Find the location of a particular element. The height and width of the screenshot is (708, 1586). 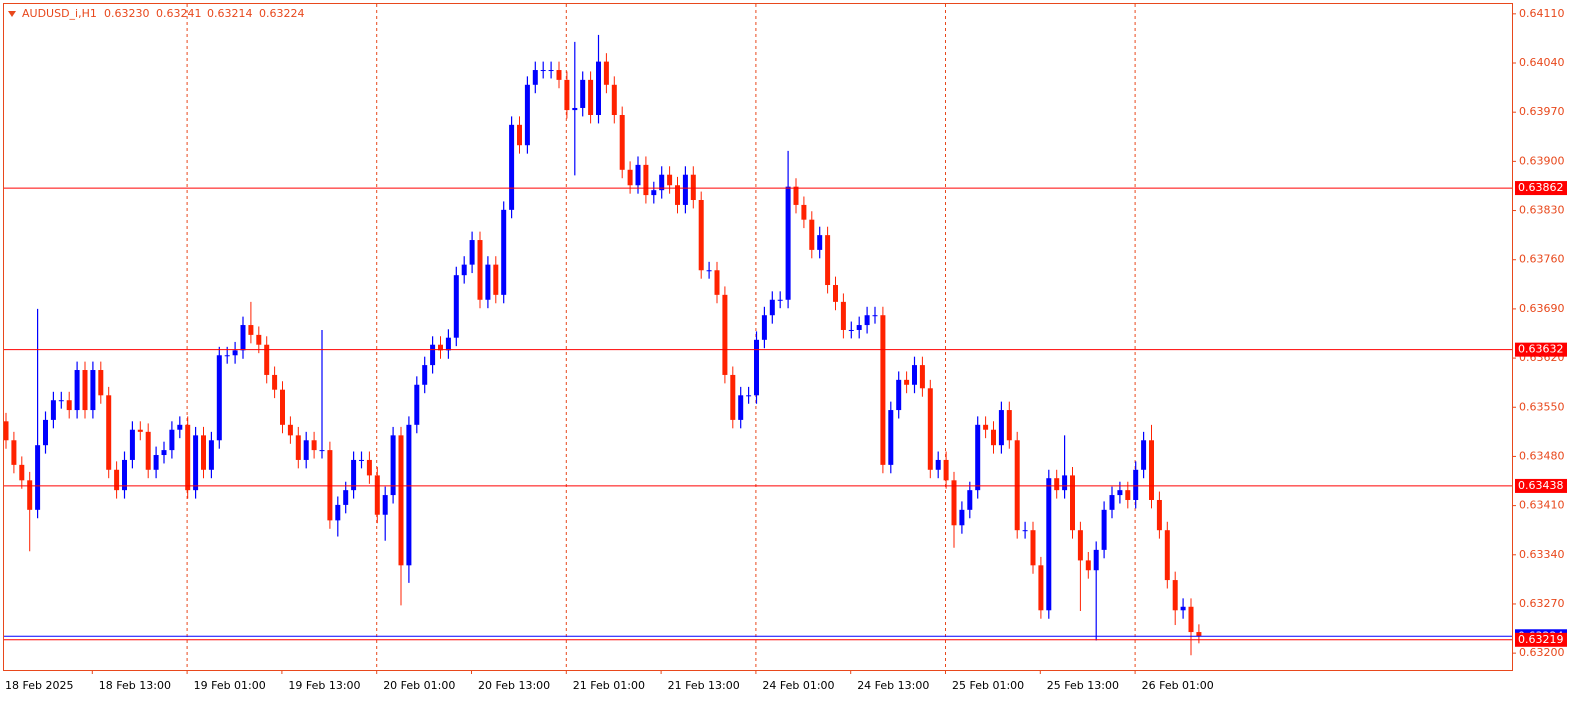

price-level-label: 0.63219 is located at coordinates (1541, 639).